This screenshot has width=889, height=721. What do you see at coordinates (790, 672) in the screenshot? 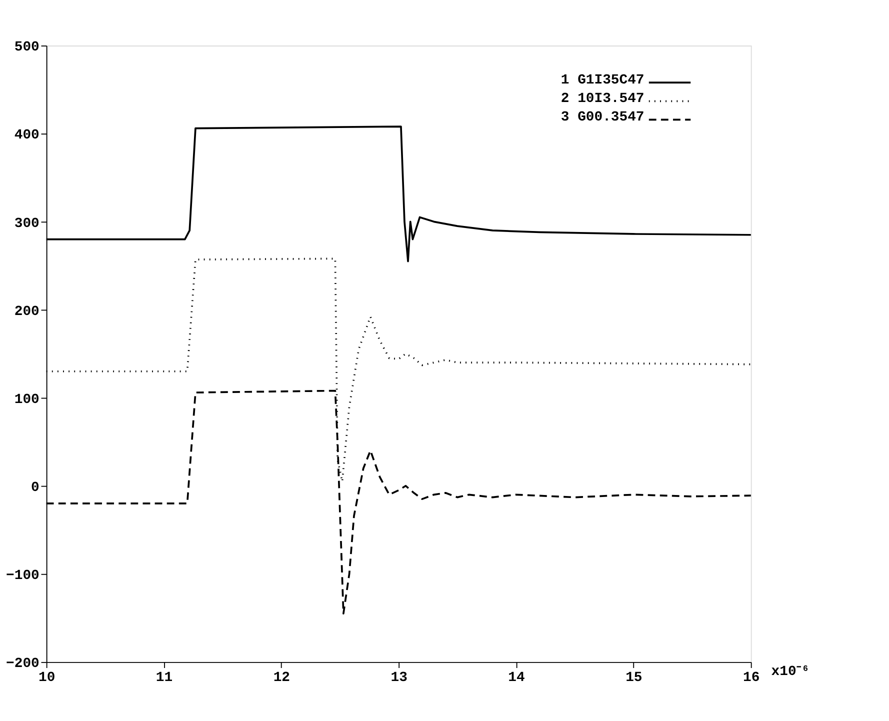
I see `x-axis-title: x10⁻⁶` at bounding box center [790, 672].